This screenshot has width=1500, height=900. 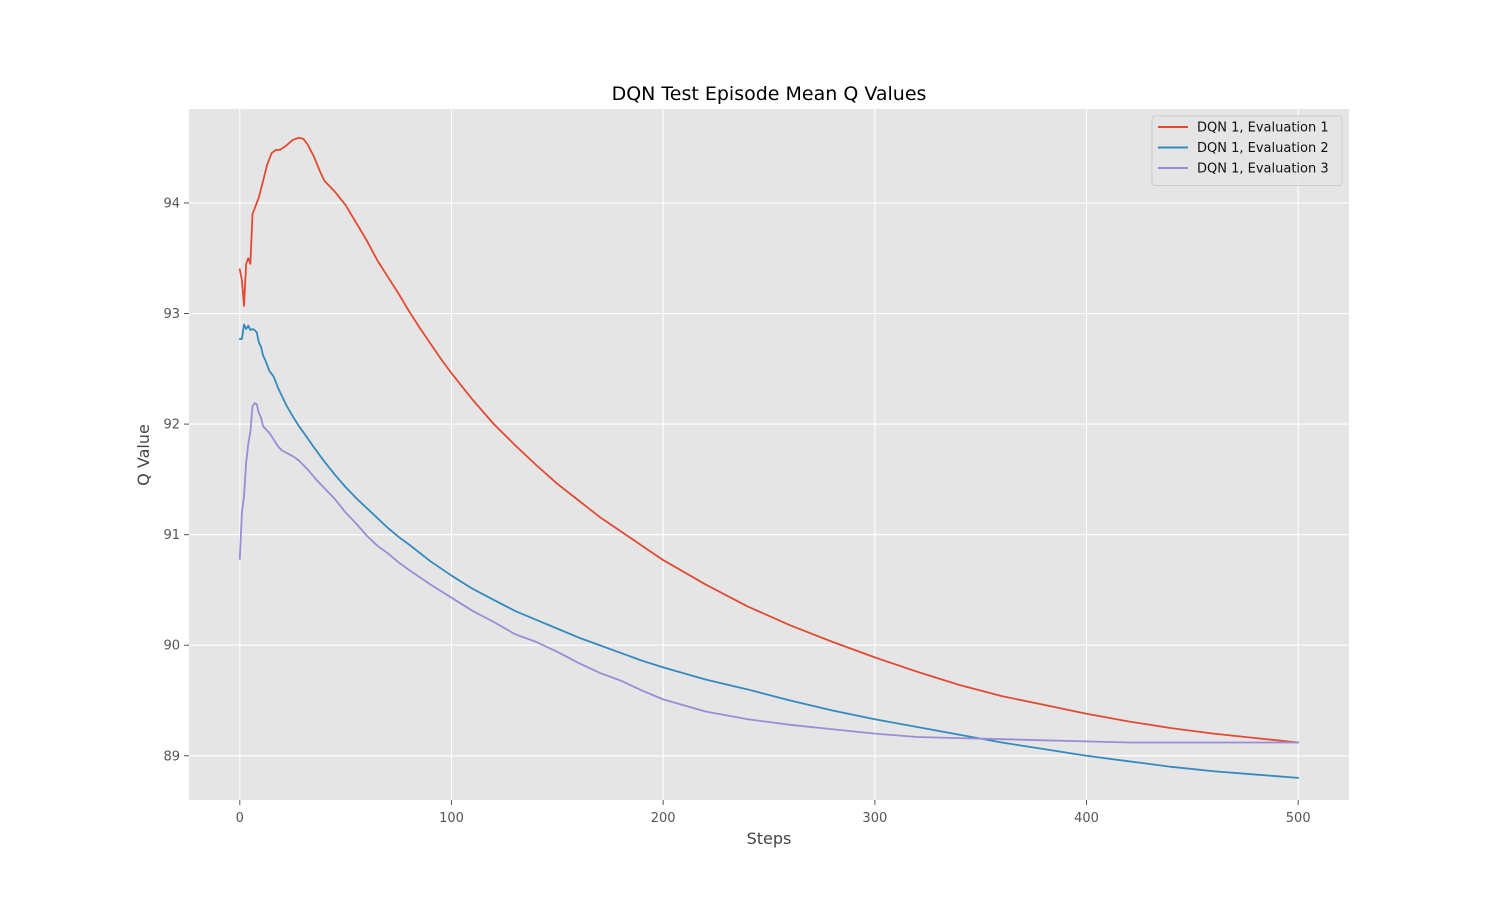 What do you see at coordinates (769, 94) in the screenshot?
I see `chart-title: DQN Test Episode Mean Q Values` at bounding box center [769, 94].